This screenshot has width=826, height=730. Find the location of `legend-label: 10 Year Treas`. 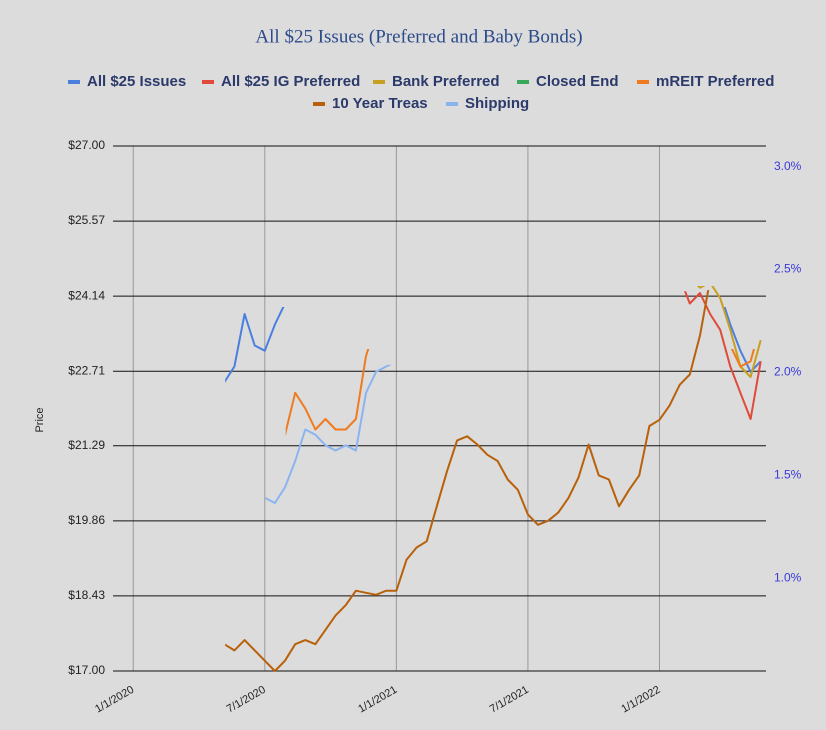

legend-label: 10 Year Treas is located at coordinates (380, 103).